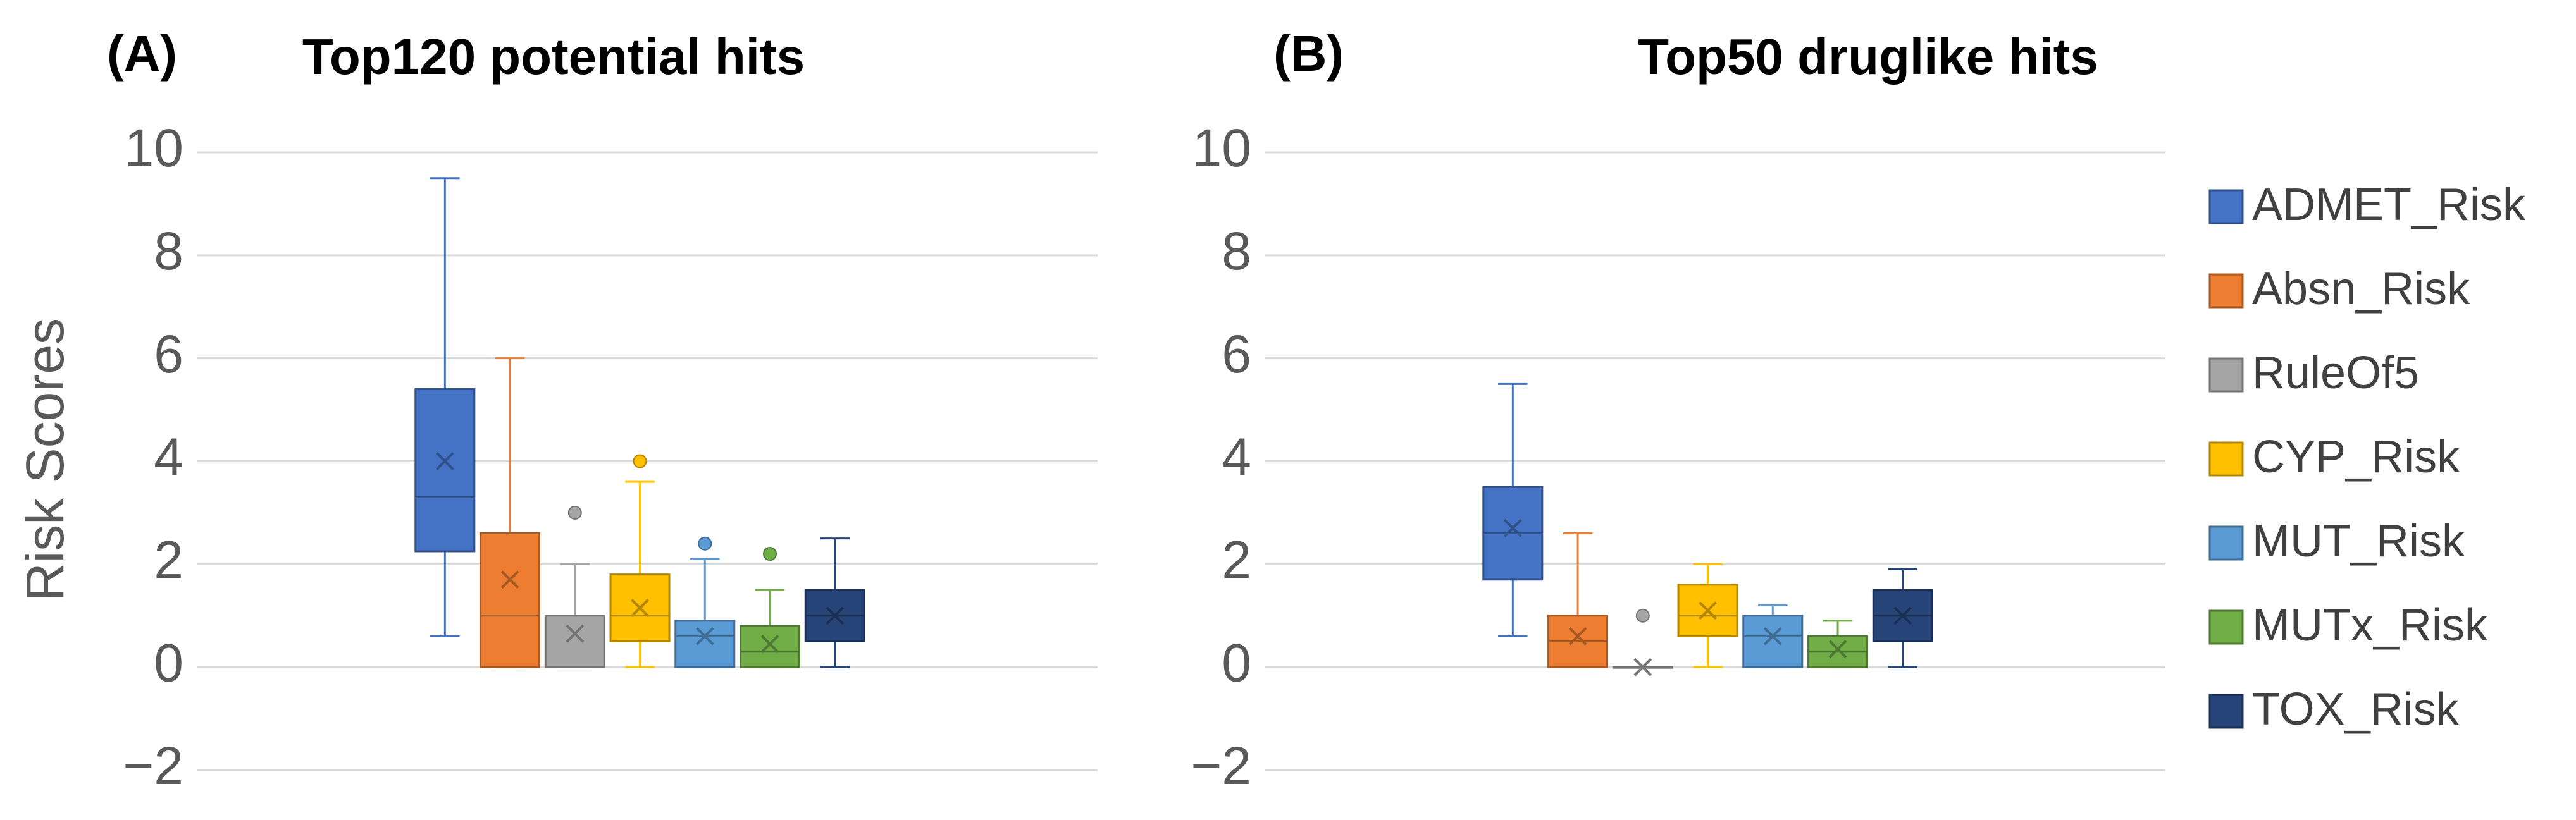  What do you see at coordinates (2389, 205) in the screenshot?
I see `legend-label: ADMET_Risk` at bounding box center [2389, 205].